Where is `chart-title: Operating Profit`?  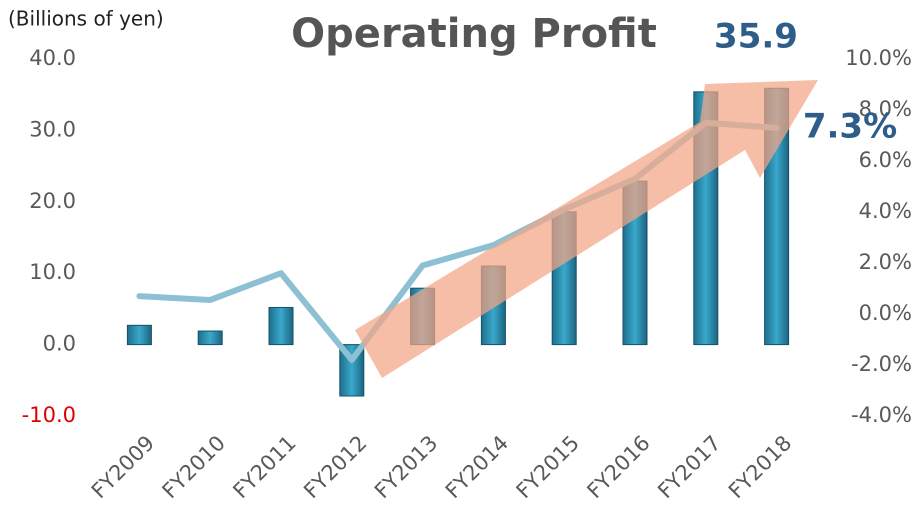
chart-title: Operating Profit is located at coordinates (474, 34).